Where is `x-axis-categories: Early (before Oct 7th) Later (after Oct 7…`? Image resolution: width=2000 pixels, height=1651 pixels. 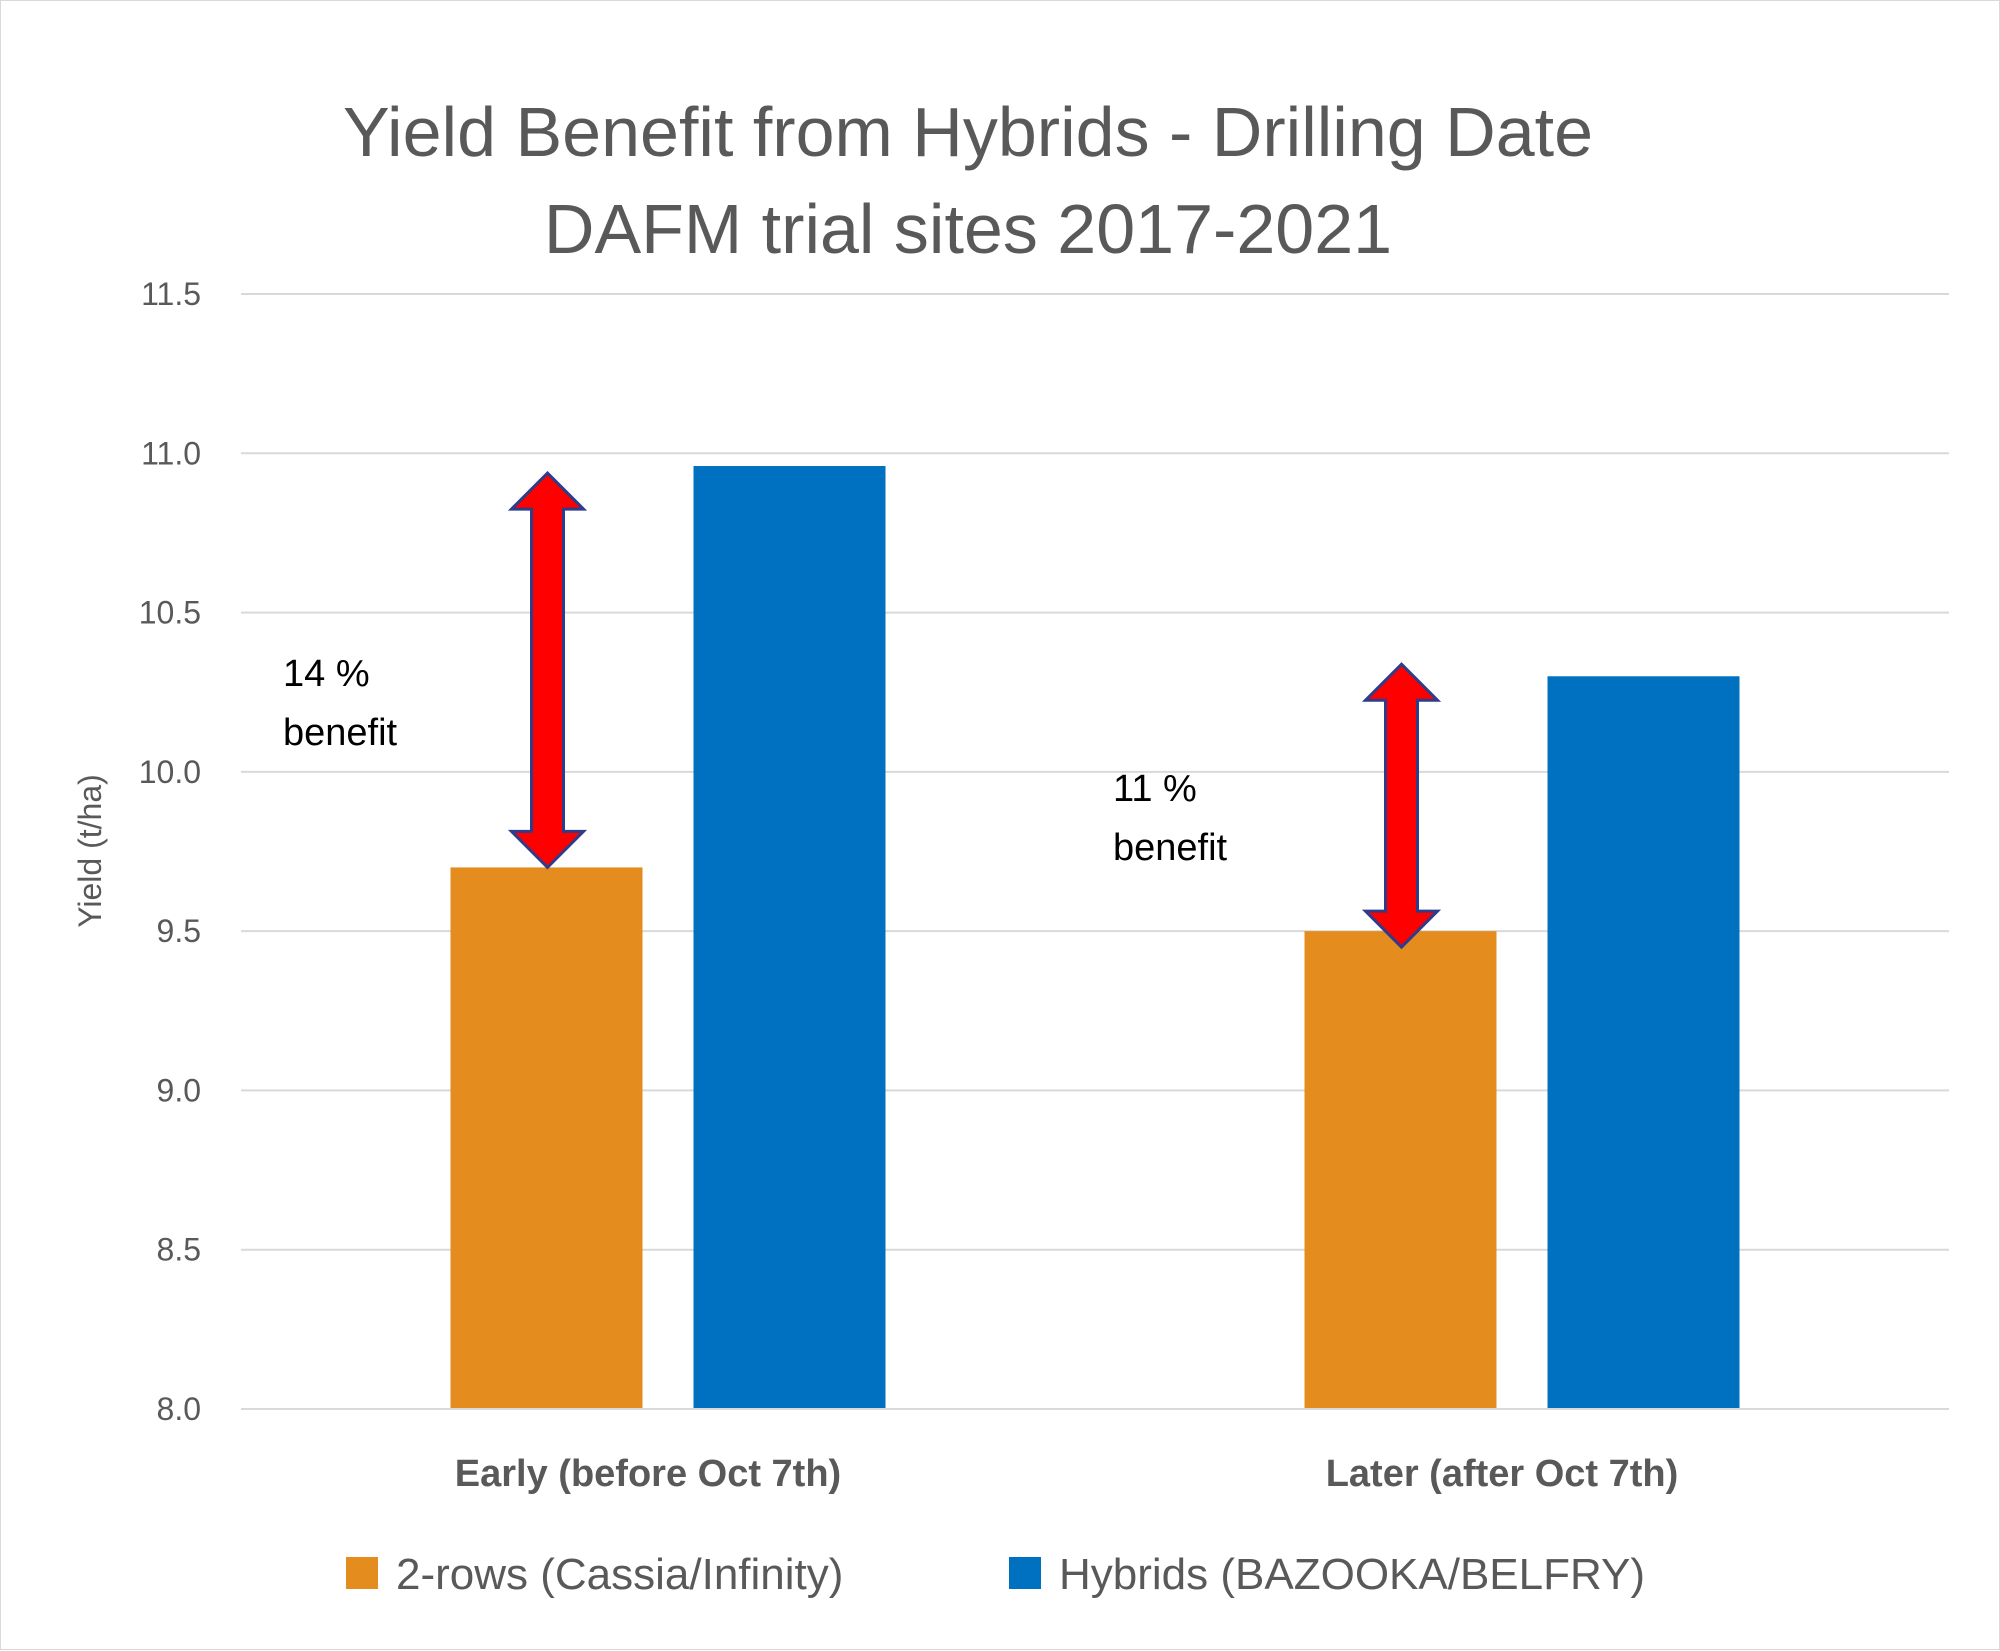 x-axis-categories: Early (before Oct 7th) Later (after Oct 7… is located at coordinates (1067, 1474).